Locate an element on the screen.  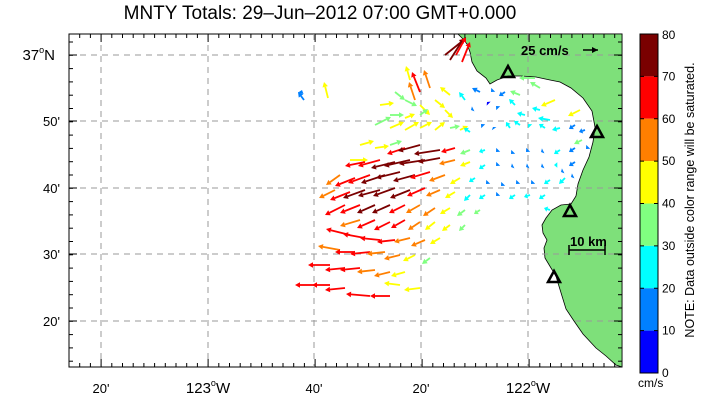
lon-label-value: 40' is located at coordinates (314, 388).